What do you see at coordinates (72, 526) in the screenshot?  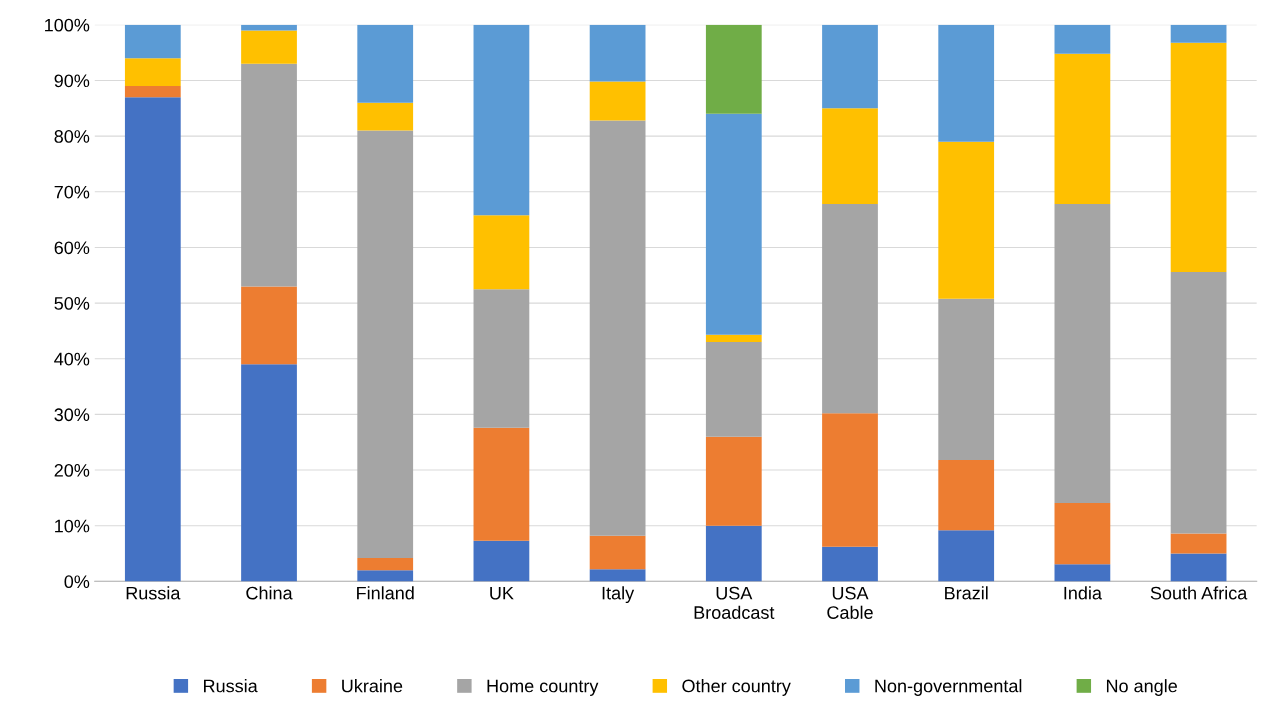 I see `y-tick-label: 10%` at bounding box center [72, 526].